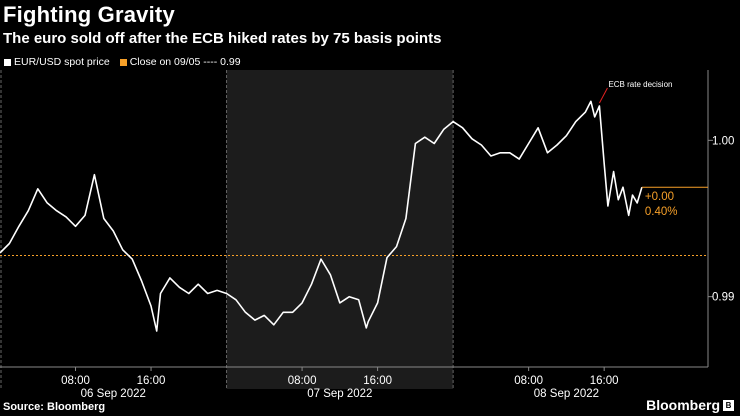 The image size is (740, 416). I want to click on x-tick-label-5: 16:00, so click(604, 381).